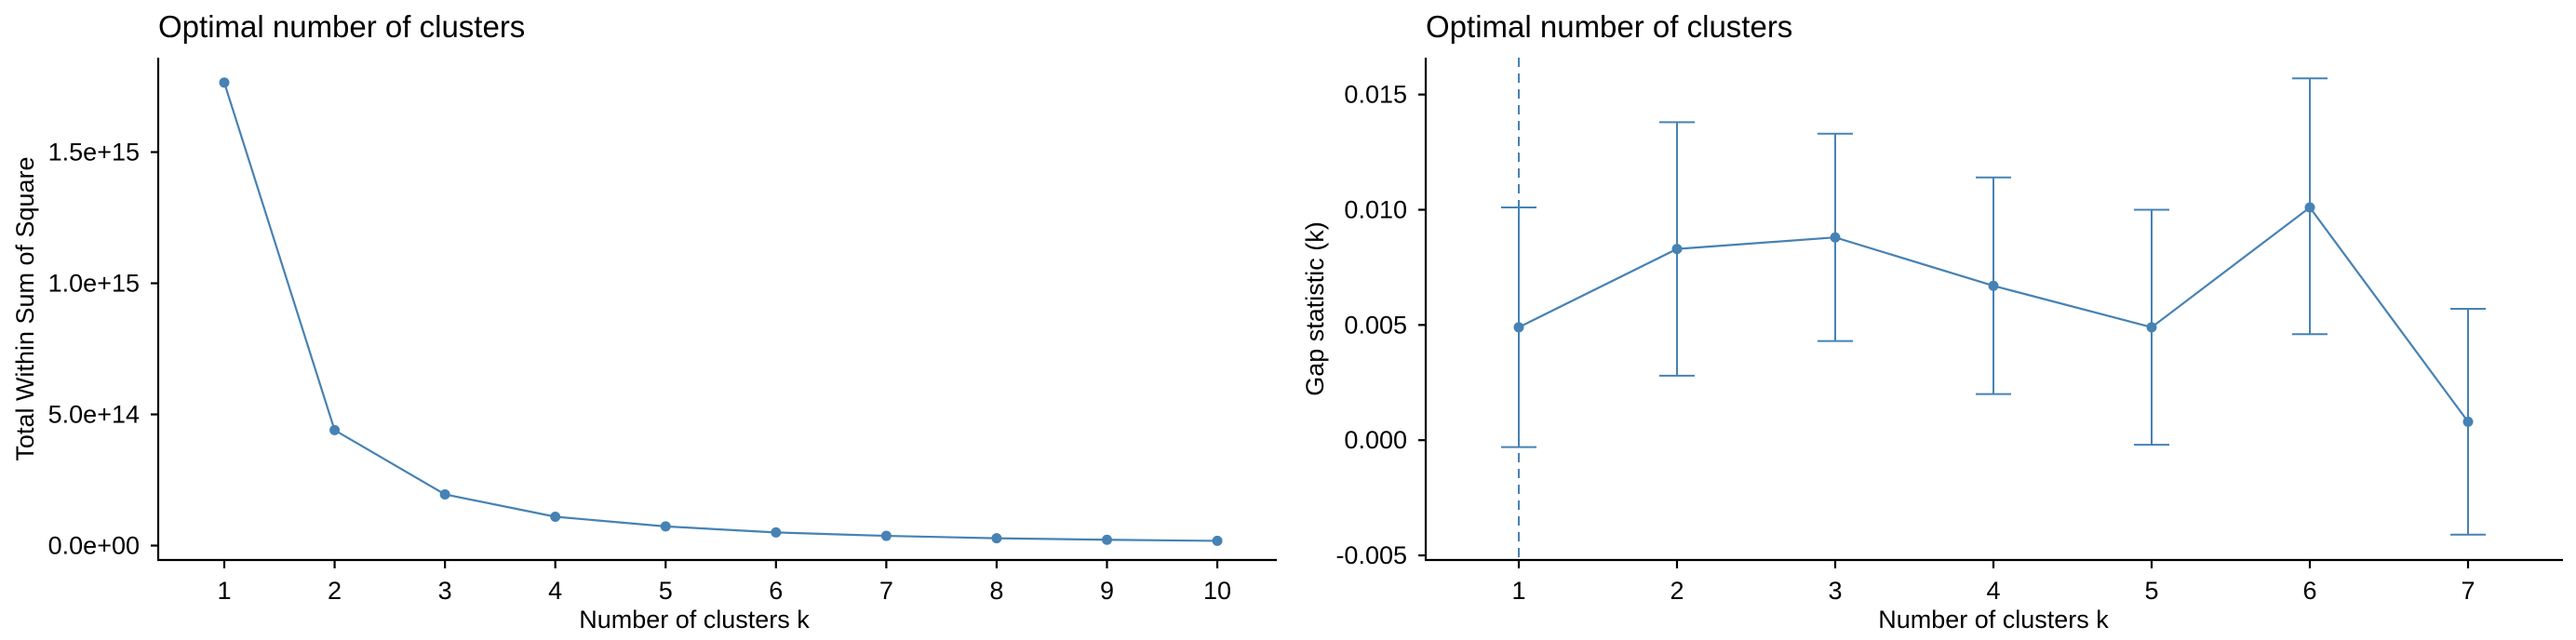  Describe the element at coordinates (724, 582) in the screenshot. I see `left-x-ticks: 1 2 3 4 5 6 7 8 9 10` at that location.